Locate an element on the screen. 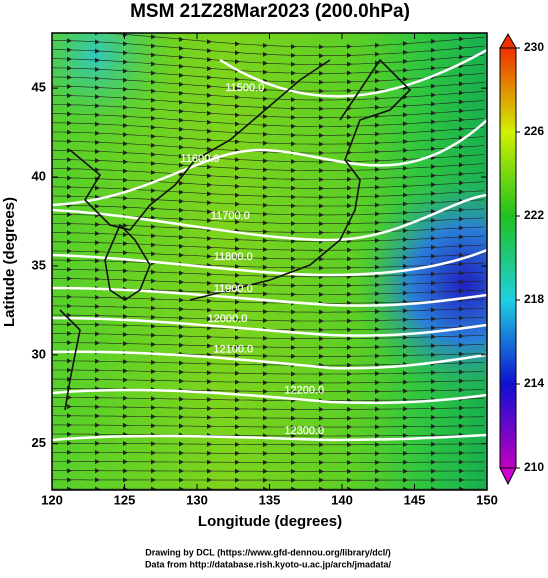  x-tick-label: 140 is located at coordinates (342, 499).